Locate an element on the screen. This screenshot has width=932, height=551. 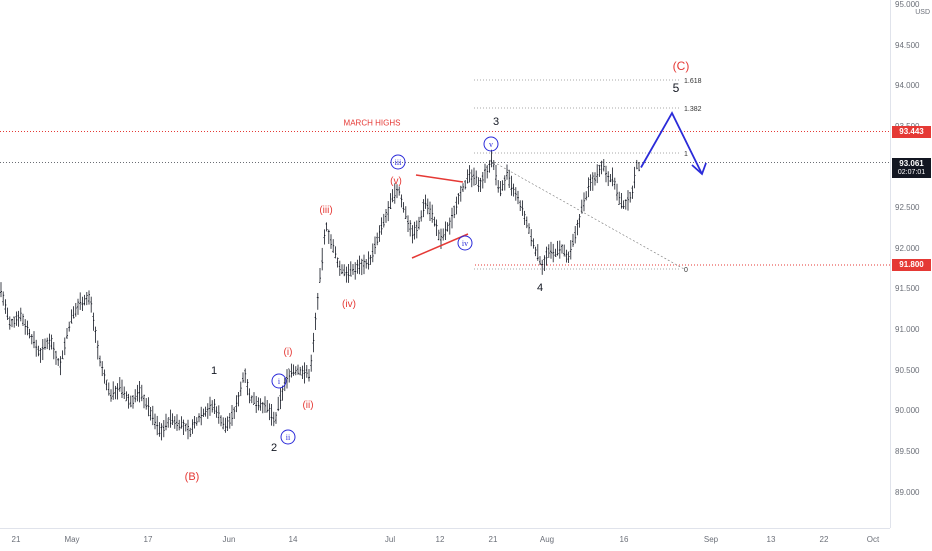
current-price-tag-countdown: 02:07:01 is located at coordinates (911, 172).